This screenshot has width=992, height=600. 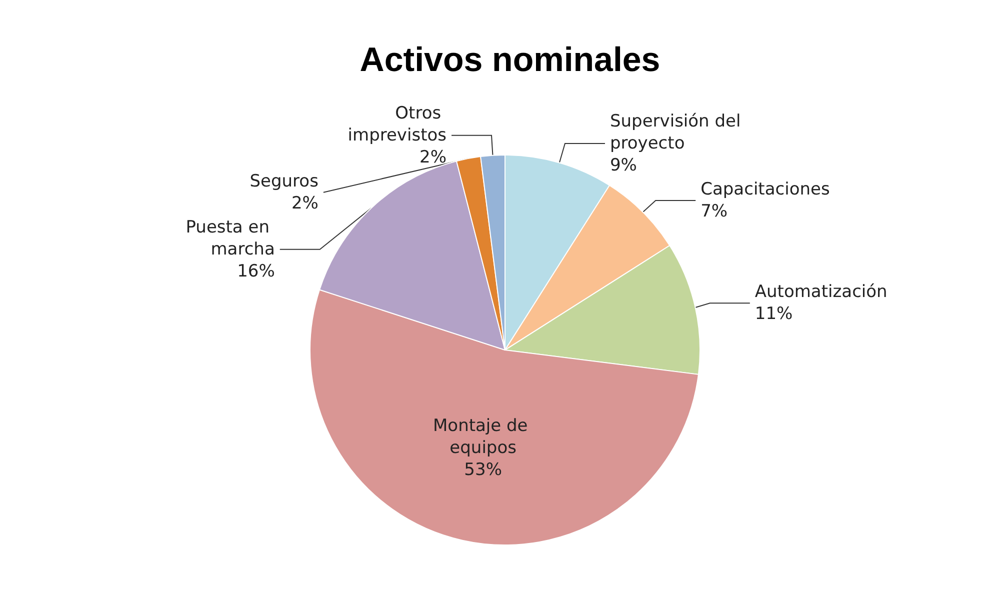 I want to click on data-label: 53%, so click(x=483, y=470).